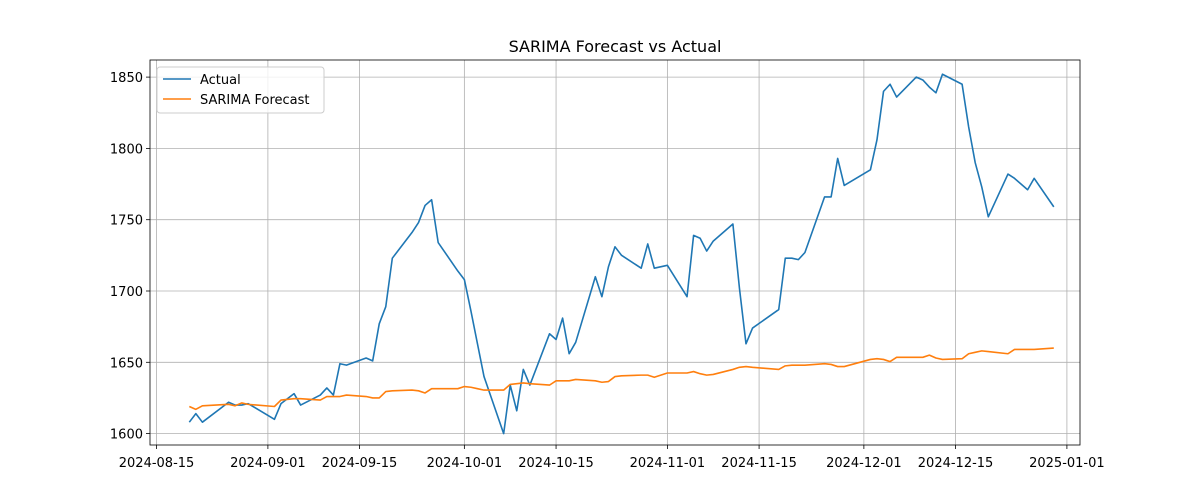  I want to click on series-line-sarima-forecast, so click(621, 379).